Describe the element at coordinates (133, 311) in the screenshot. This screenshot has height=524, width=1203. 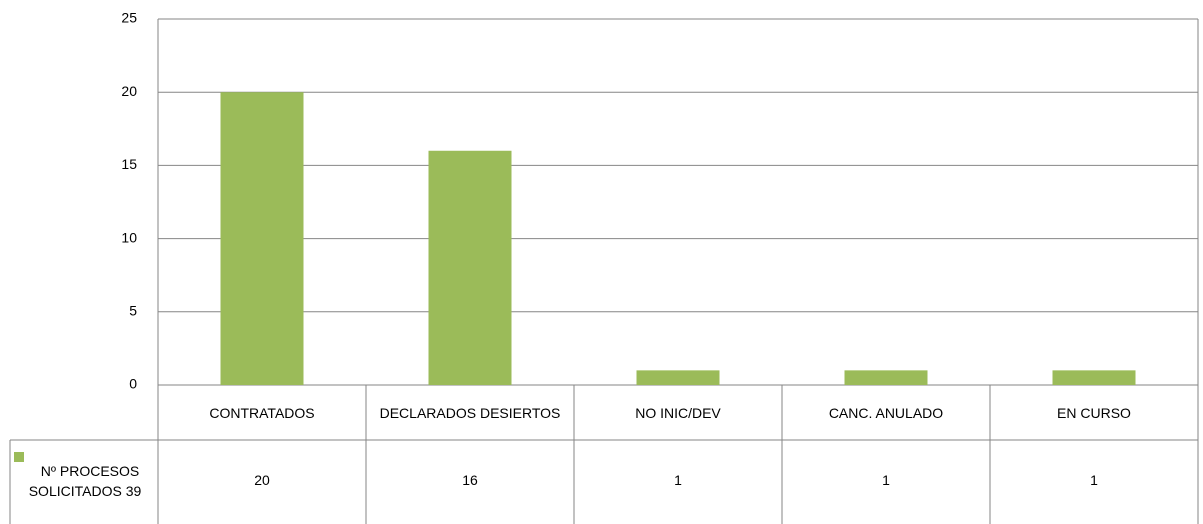
I see `y-tick-label: 5` at that location.